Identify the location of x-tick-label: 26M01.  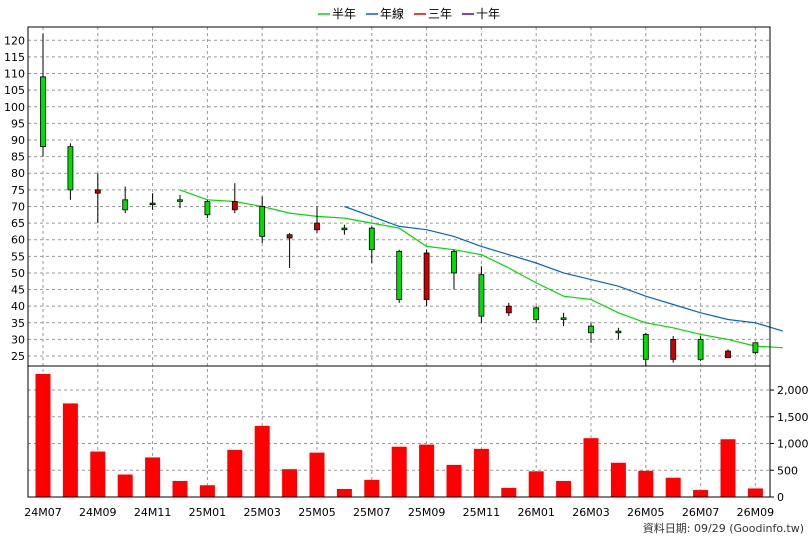
(536, 512).